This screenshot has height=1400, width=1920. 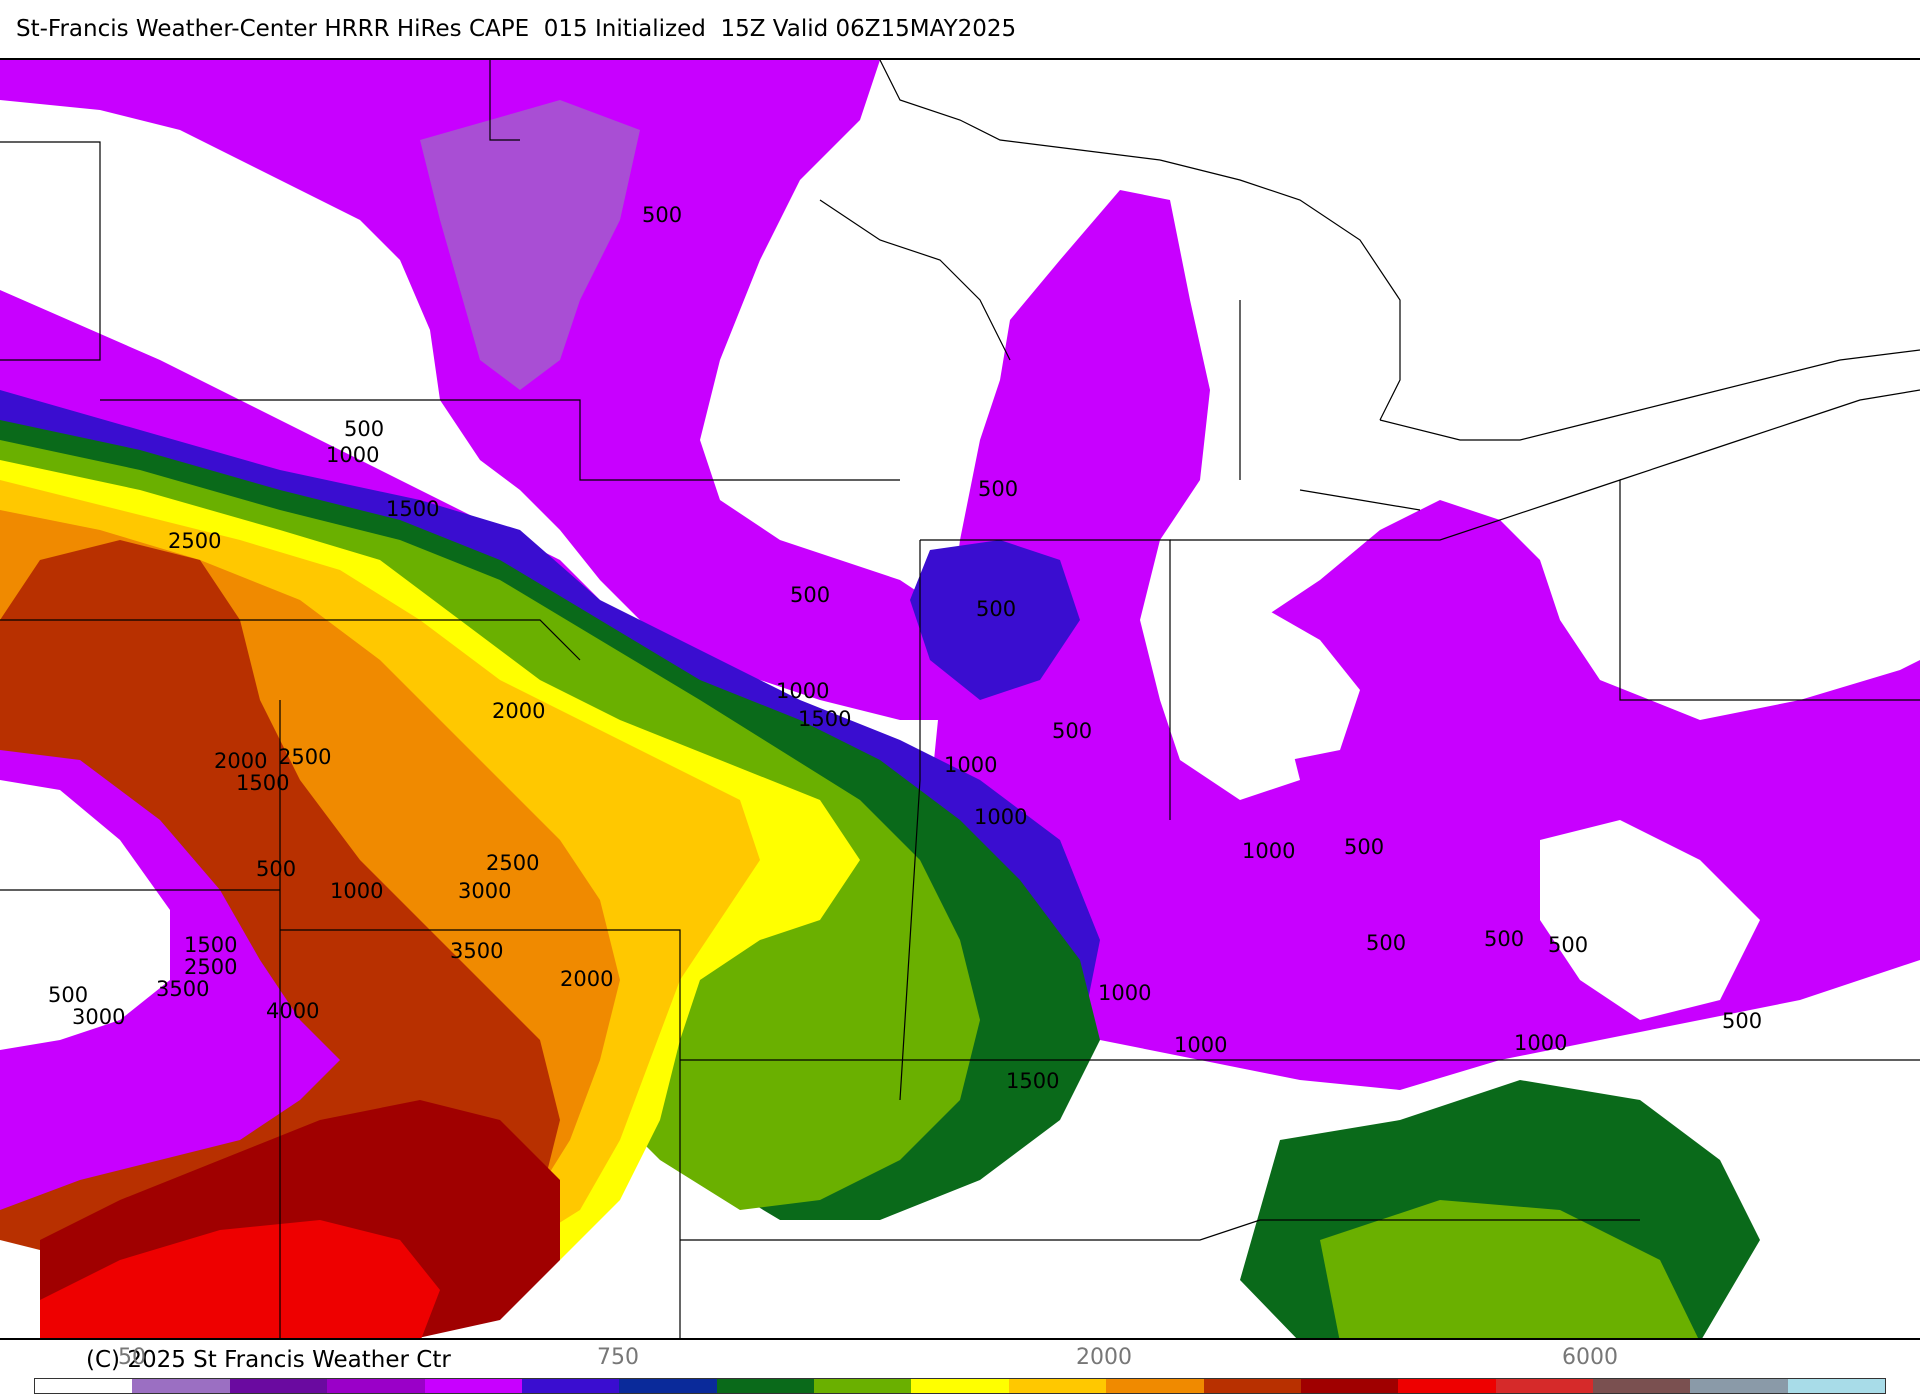 What do you see at coordinates (1509, 1269) in the screenshot?
I see `cape-area-lightgreen-se` at bounding box center [1509, 1269].